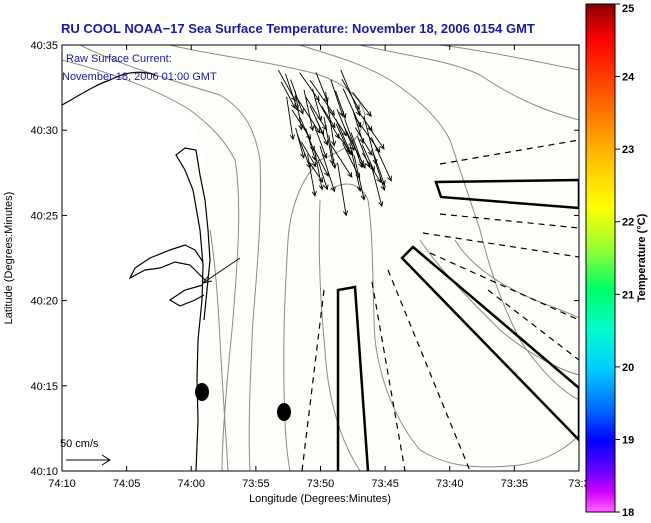  What do you see at coordinates (193, 309) in the screenshot?
I see `coastline-main` at bounding box center [193, 309].